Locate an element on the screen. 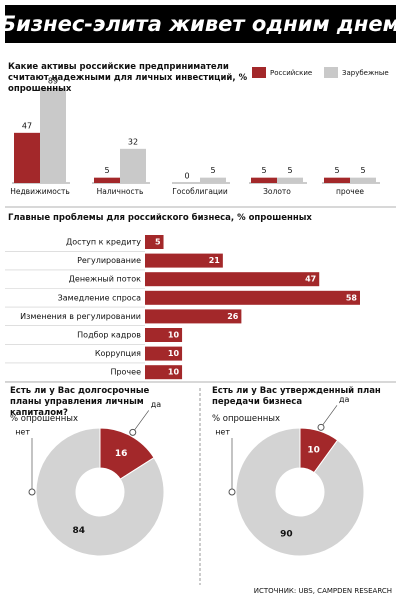 This screenshot has width=401, height=600. x-tick-label: прочее is located at coordinates (350, 191).